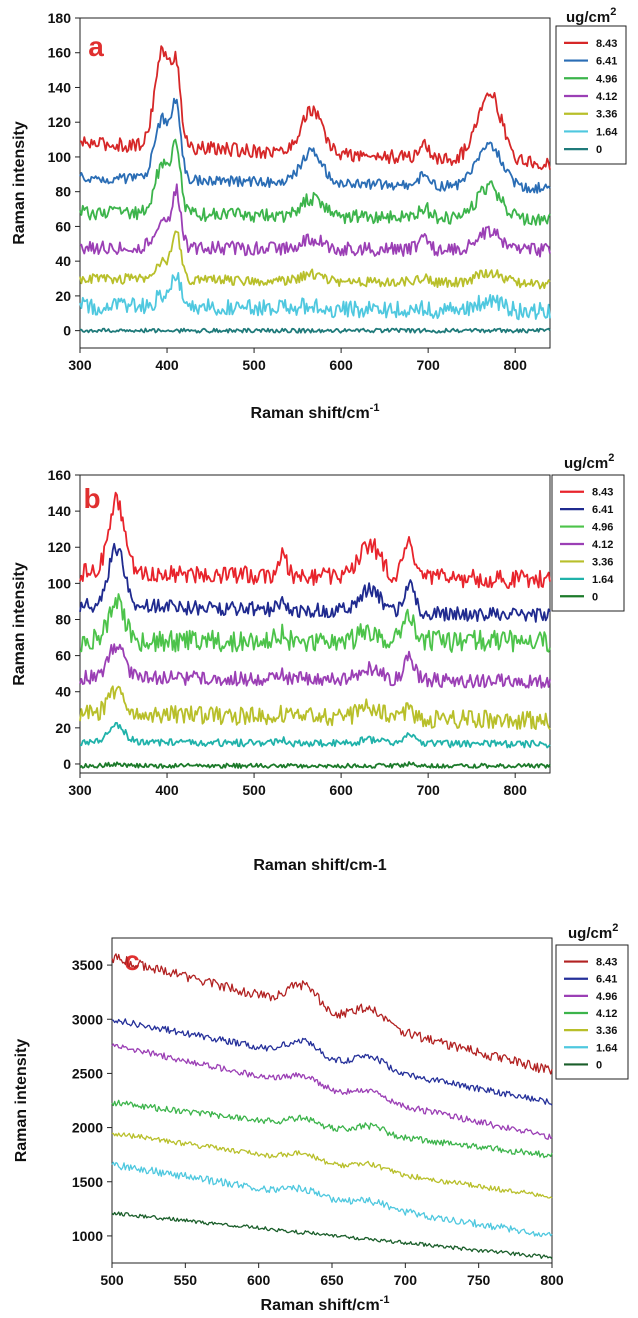 This screenshot has width=638, height=1318. I want to click on y-tick-label: 80, so click(63, 192).